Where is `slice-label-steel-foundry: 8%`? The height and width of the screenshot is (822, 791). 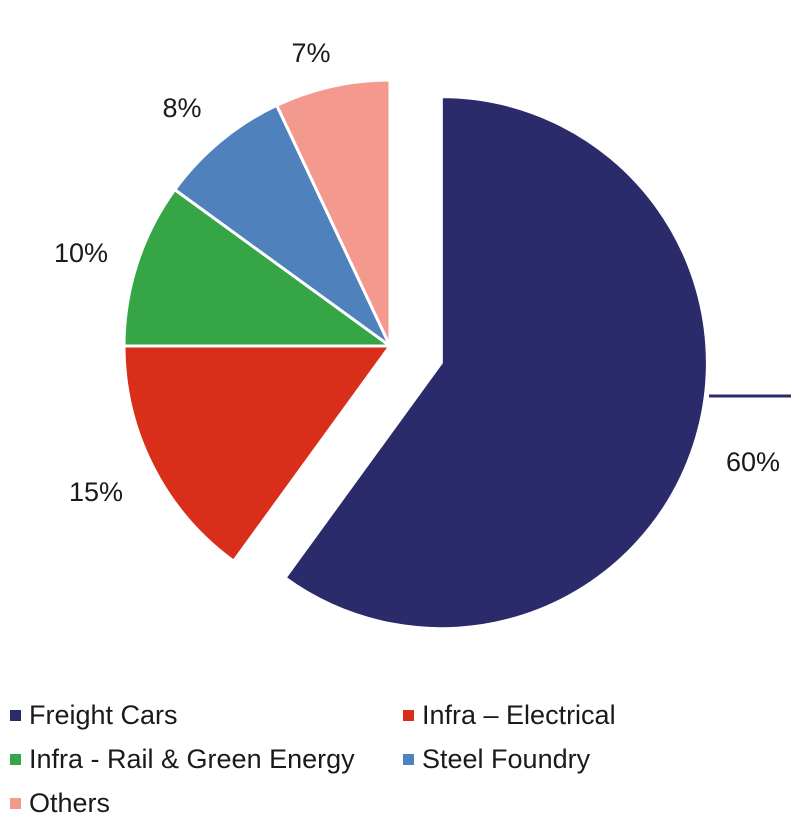 slice-label-steel-foundry: 8% is located at coordinates (181, 108).